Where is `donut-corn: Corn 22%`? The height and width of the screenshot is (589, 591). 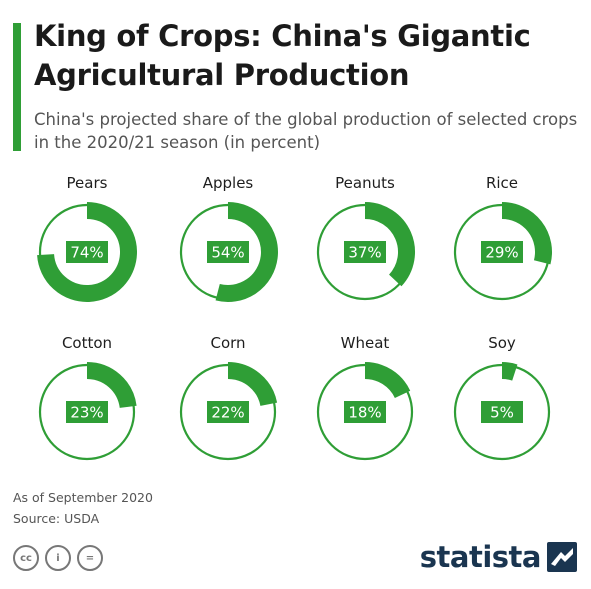 donut-corn: Corn 22% is located at coordinates (228, 397).